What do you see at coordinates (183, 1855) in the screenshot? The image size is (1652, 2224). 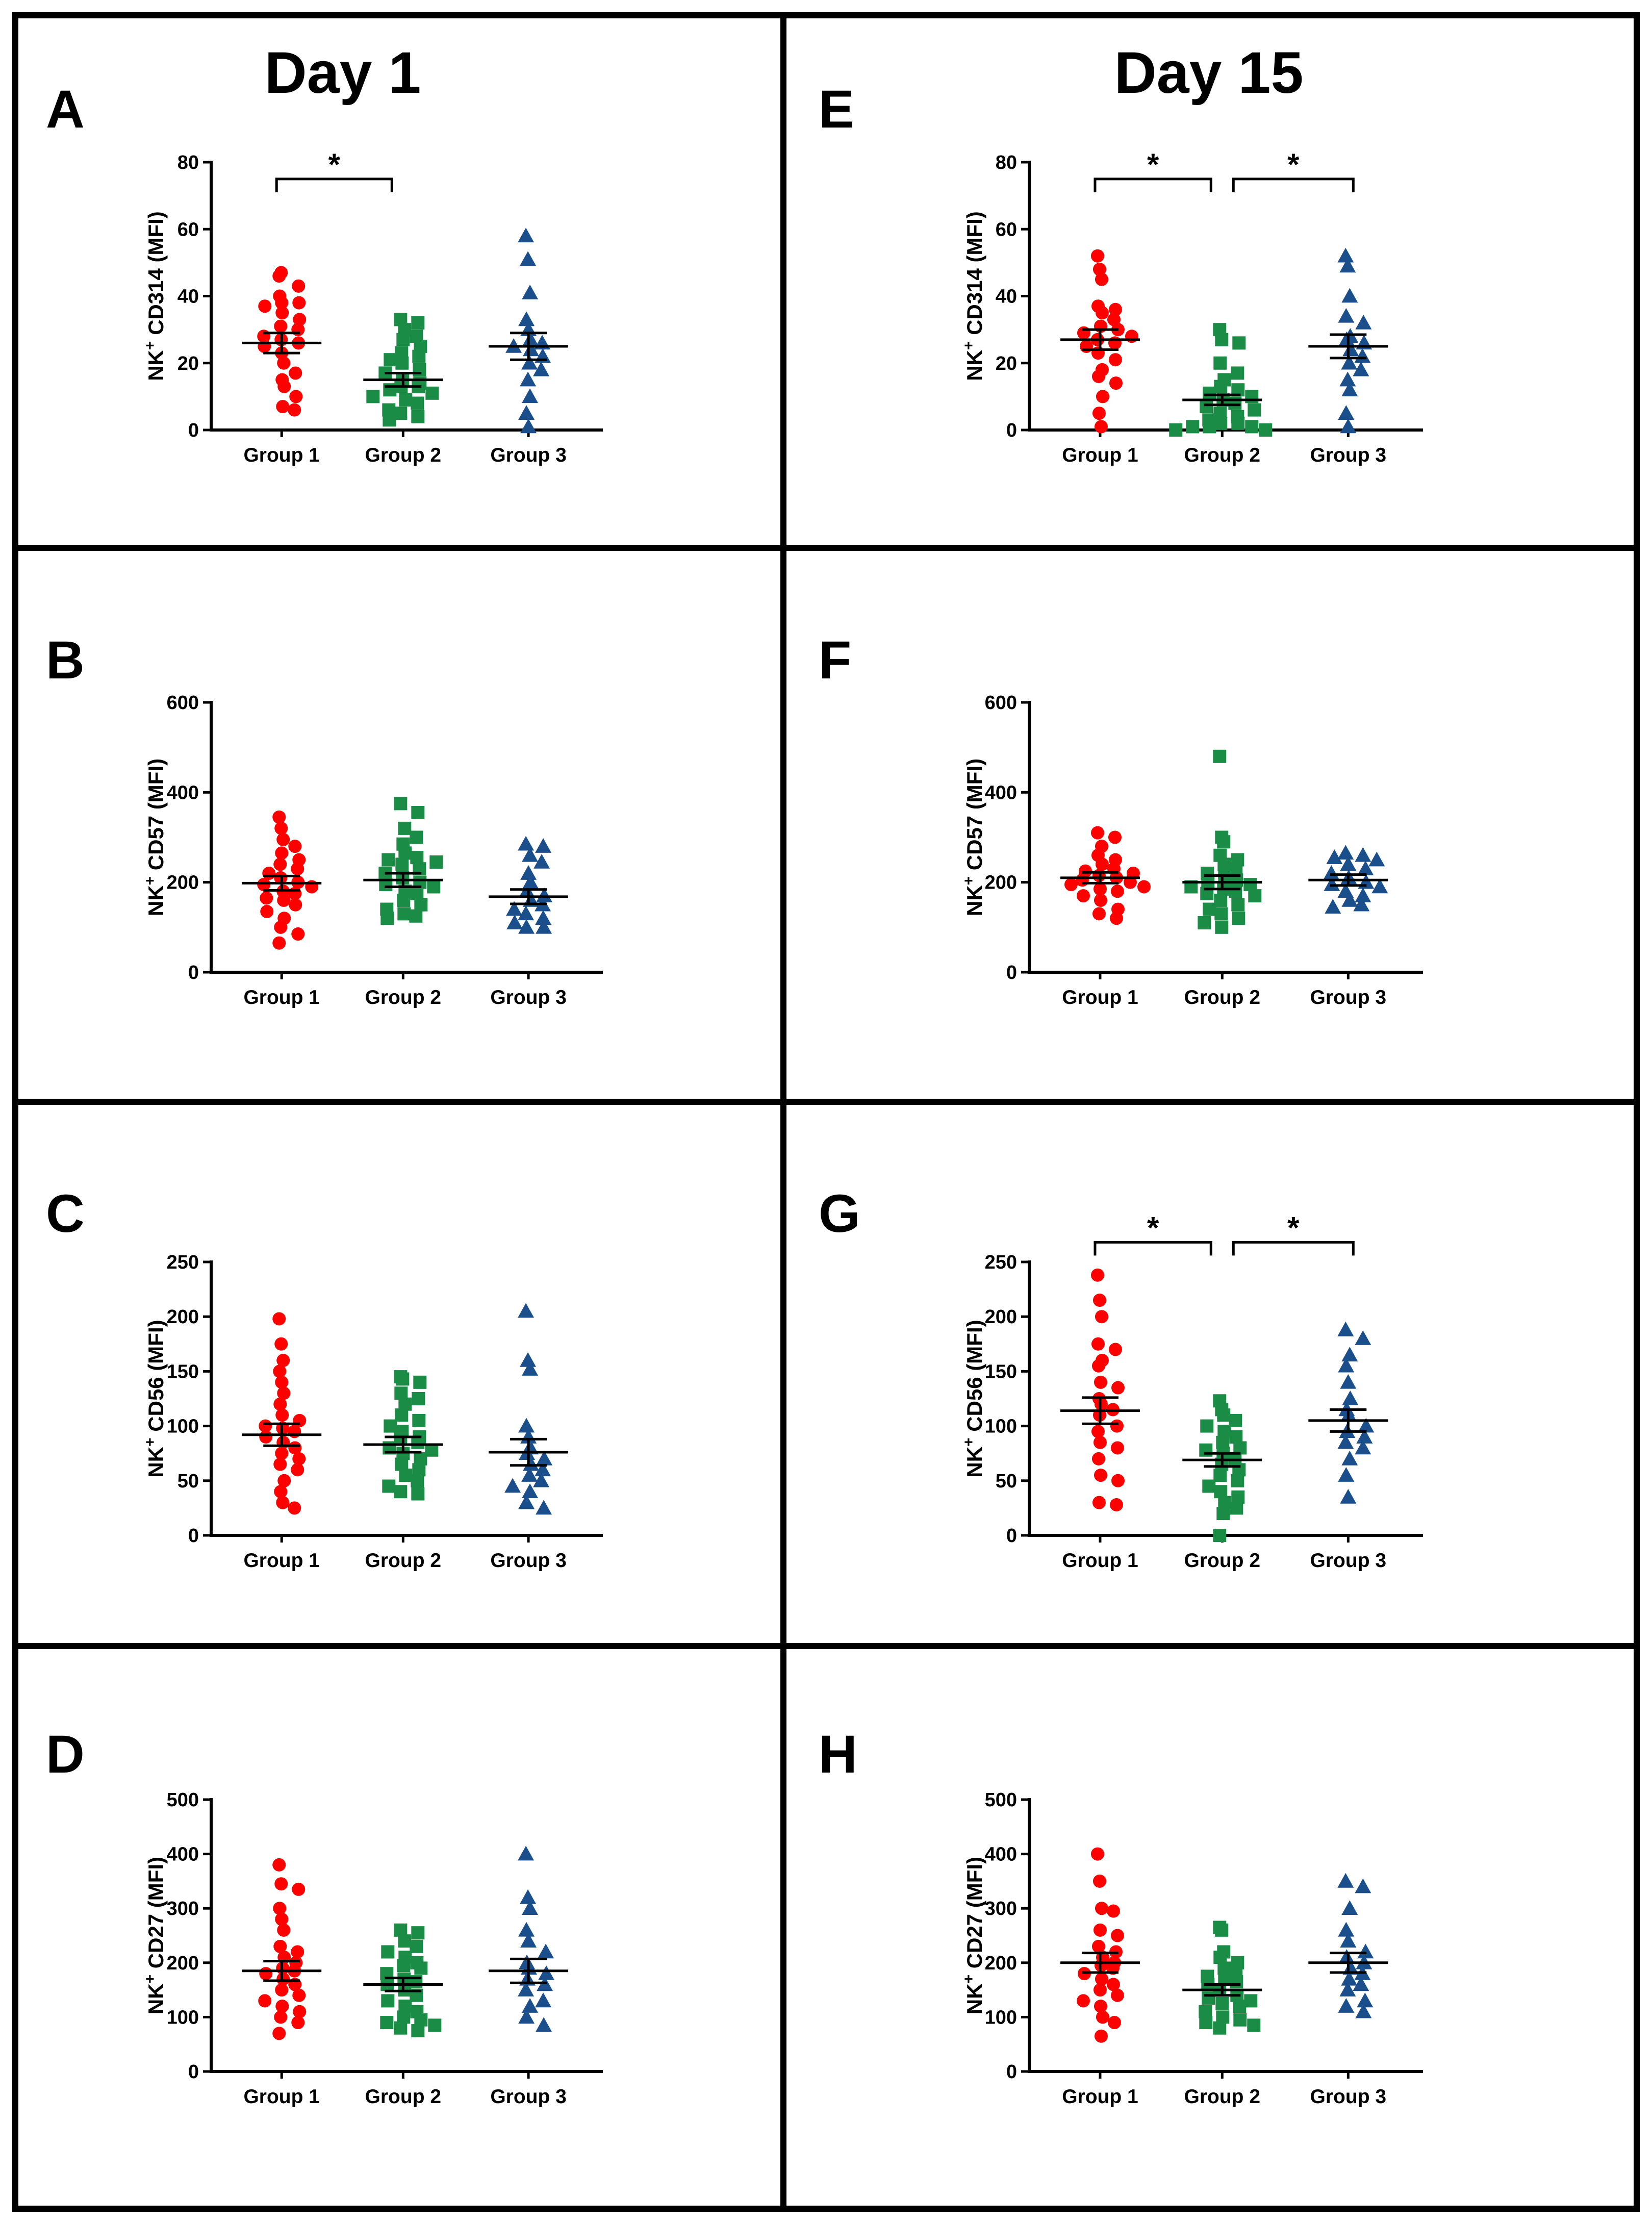 I see `y-tick-label: 400` at bounding box center [183, 1855].